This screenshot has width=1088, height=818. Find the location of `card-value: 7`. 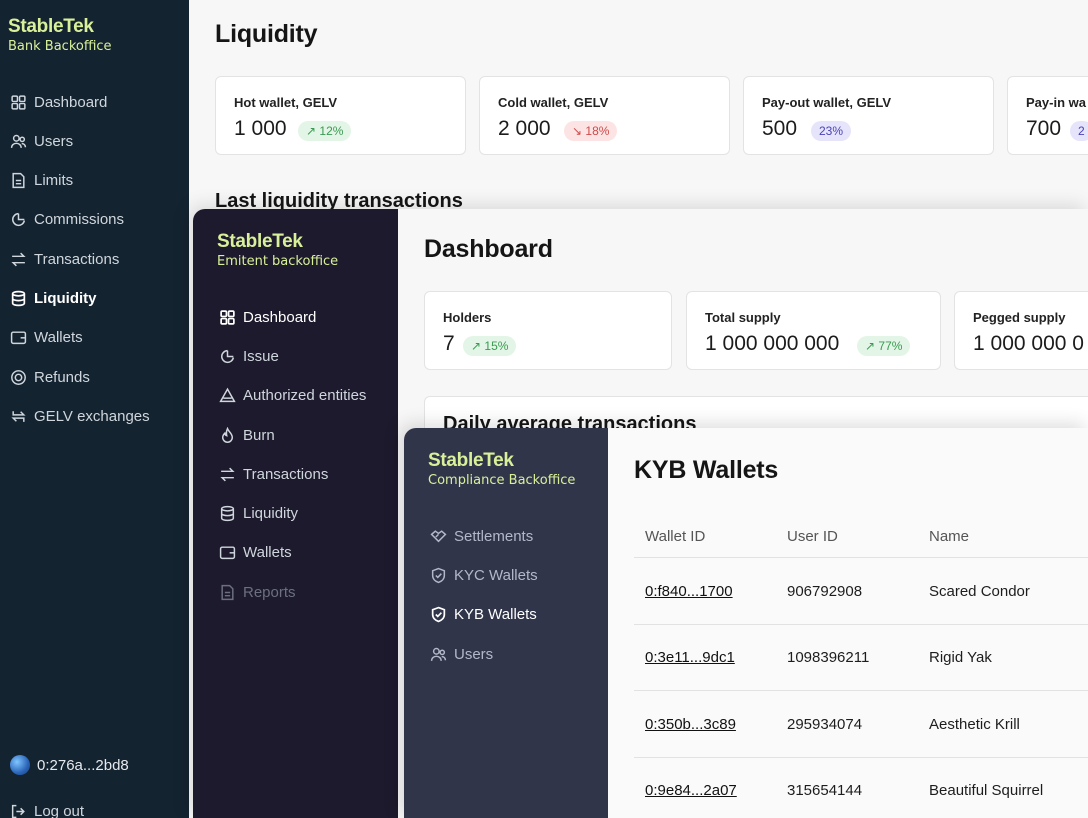

card-value: 7 is located at coordinates (449, 343).